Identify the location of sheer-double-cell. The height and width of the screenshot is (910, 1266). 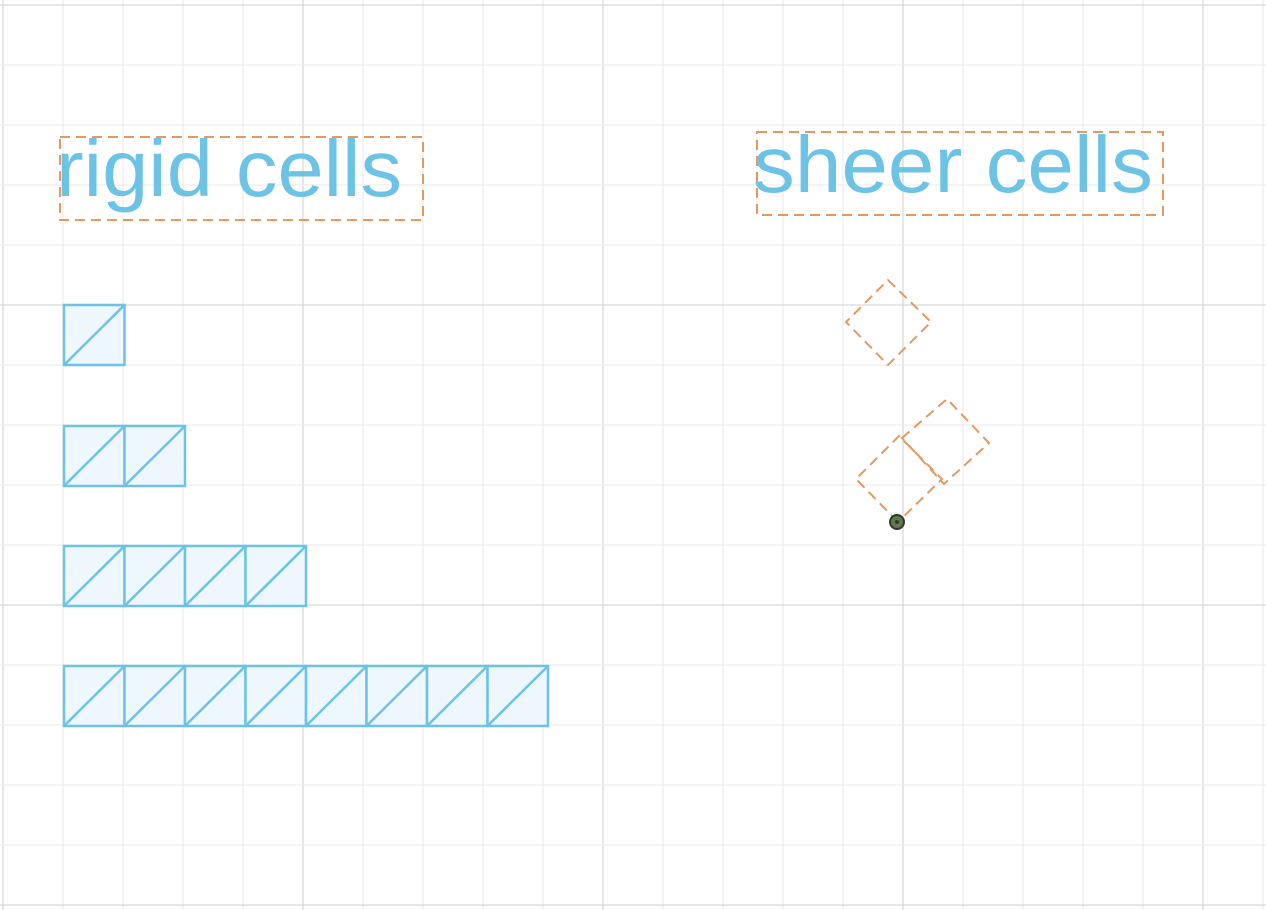
(922, 463).